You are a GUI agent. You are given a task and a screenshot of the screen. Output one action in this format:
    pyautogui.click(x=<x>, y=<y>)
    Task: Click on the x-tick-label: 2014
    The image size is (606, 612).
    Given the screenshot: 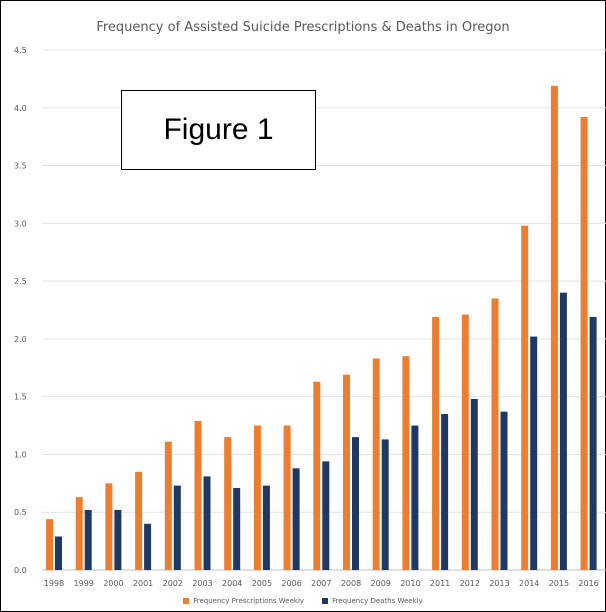 What is the action you would take?
    pyautogui.click(x=529, y=583)
    